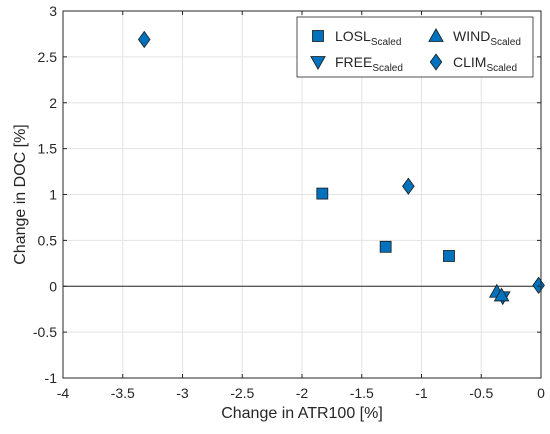  Describe the element at coordinates (182, 393) in the screenshot. I see `x-tick-label: -3` at that location.